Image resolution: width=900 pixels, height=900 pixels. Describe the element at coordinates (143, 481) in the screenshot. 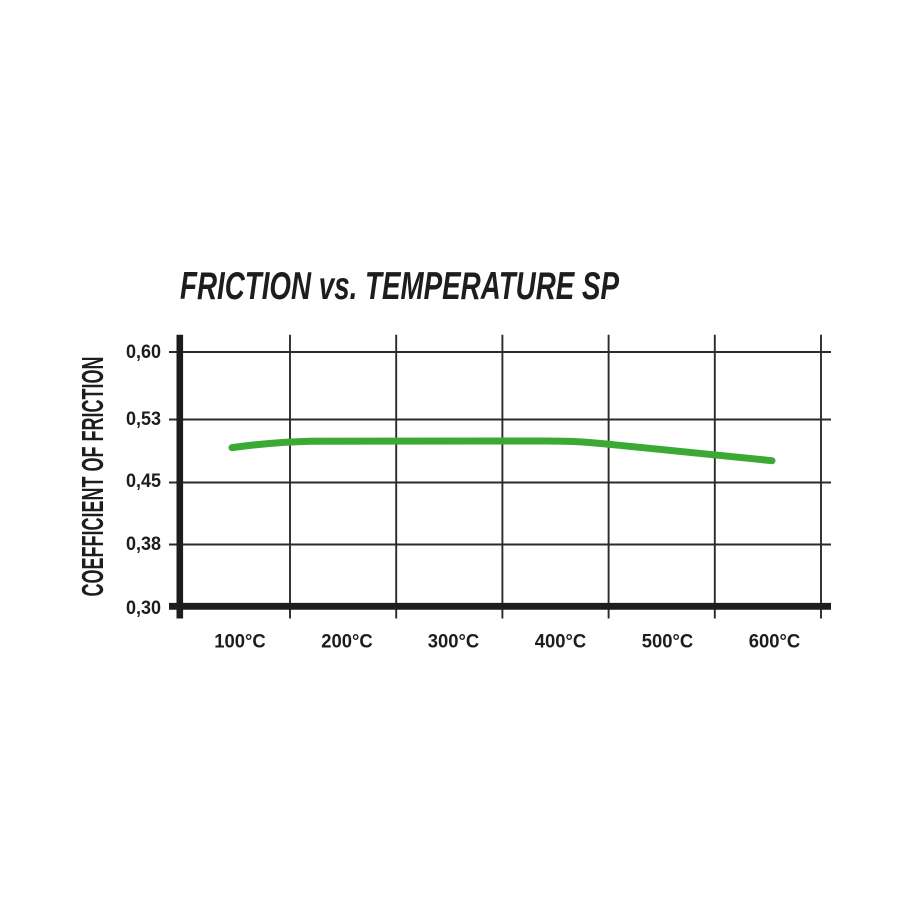

I see `svg-text: 0,45` at that location.